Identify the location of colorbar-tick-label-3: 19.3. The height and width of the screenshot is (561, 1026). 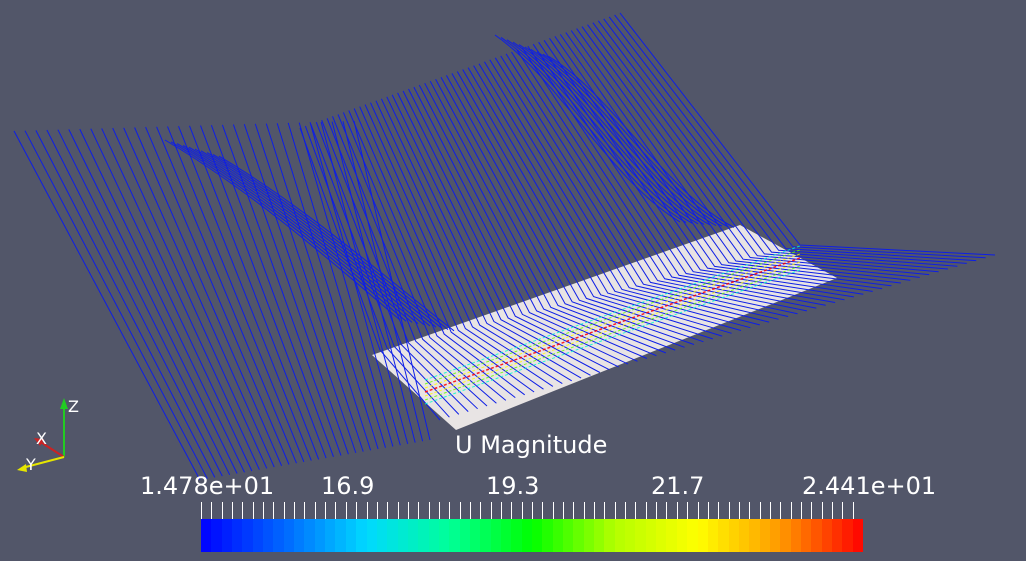
(513, 486).